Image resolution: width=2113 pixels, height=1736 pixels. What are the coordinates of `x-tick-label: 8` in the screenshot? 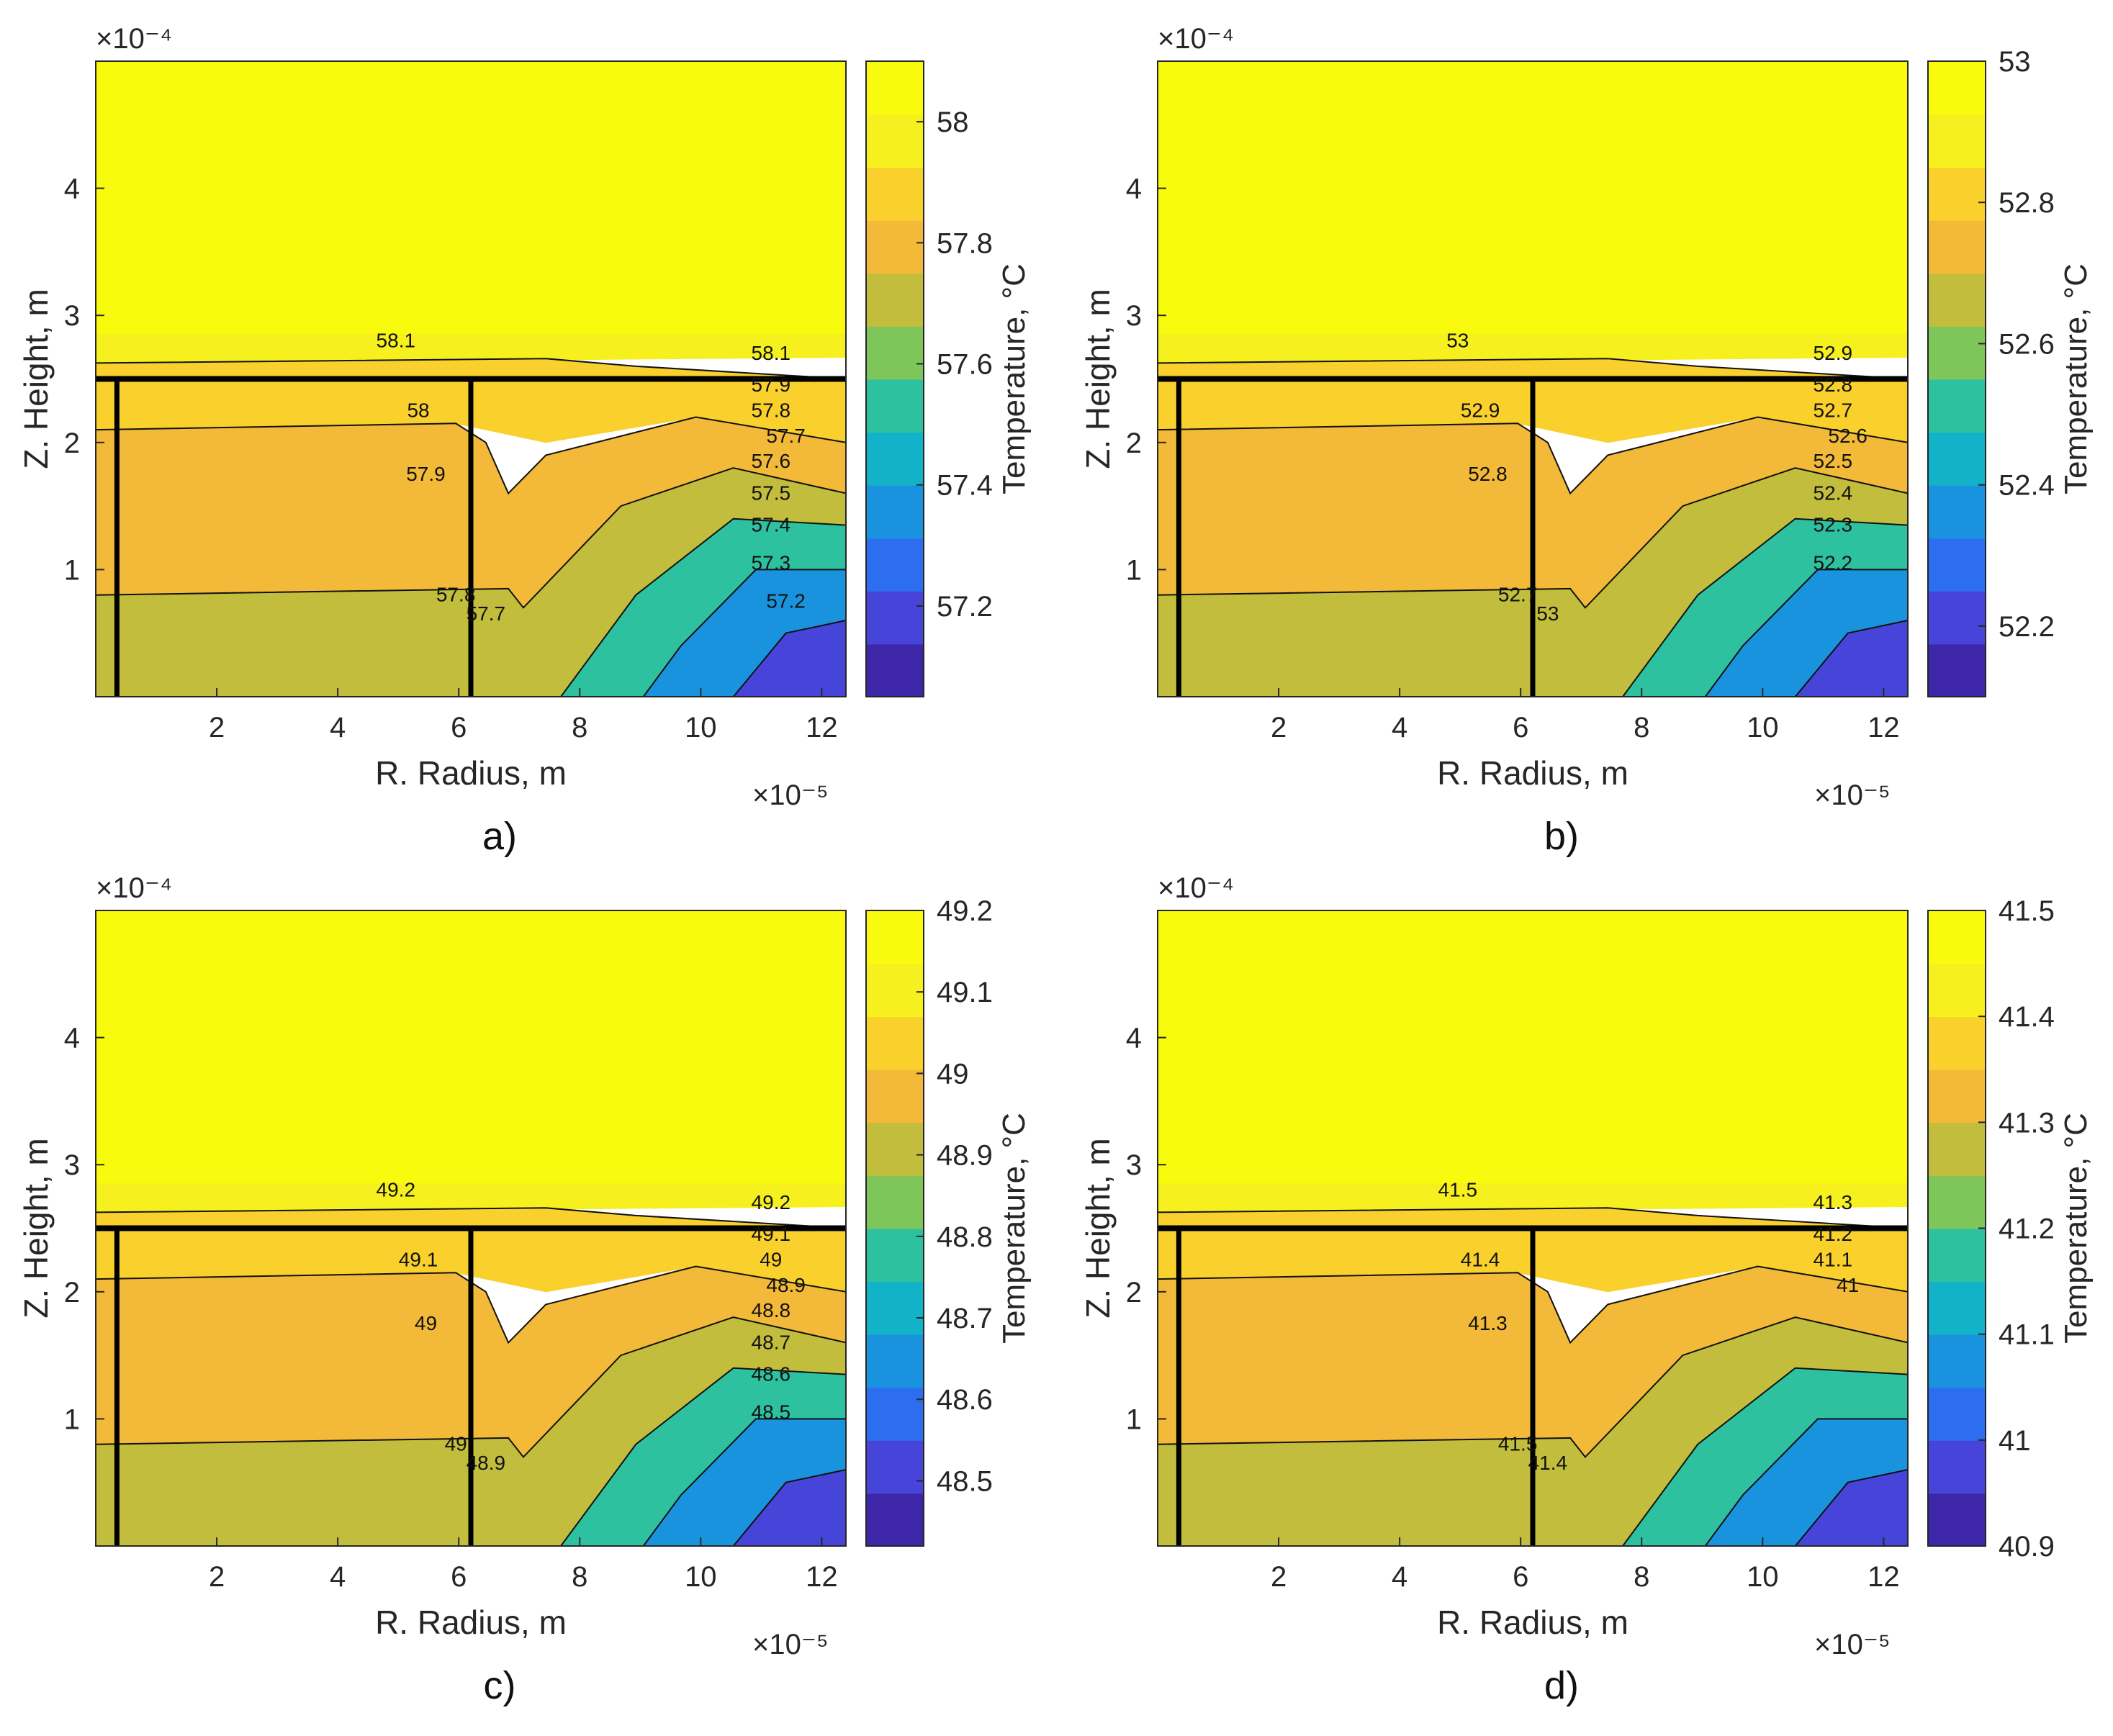 It's located at (1641, 728).